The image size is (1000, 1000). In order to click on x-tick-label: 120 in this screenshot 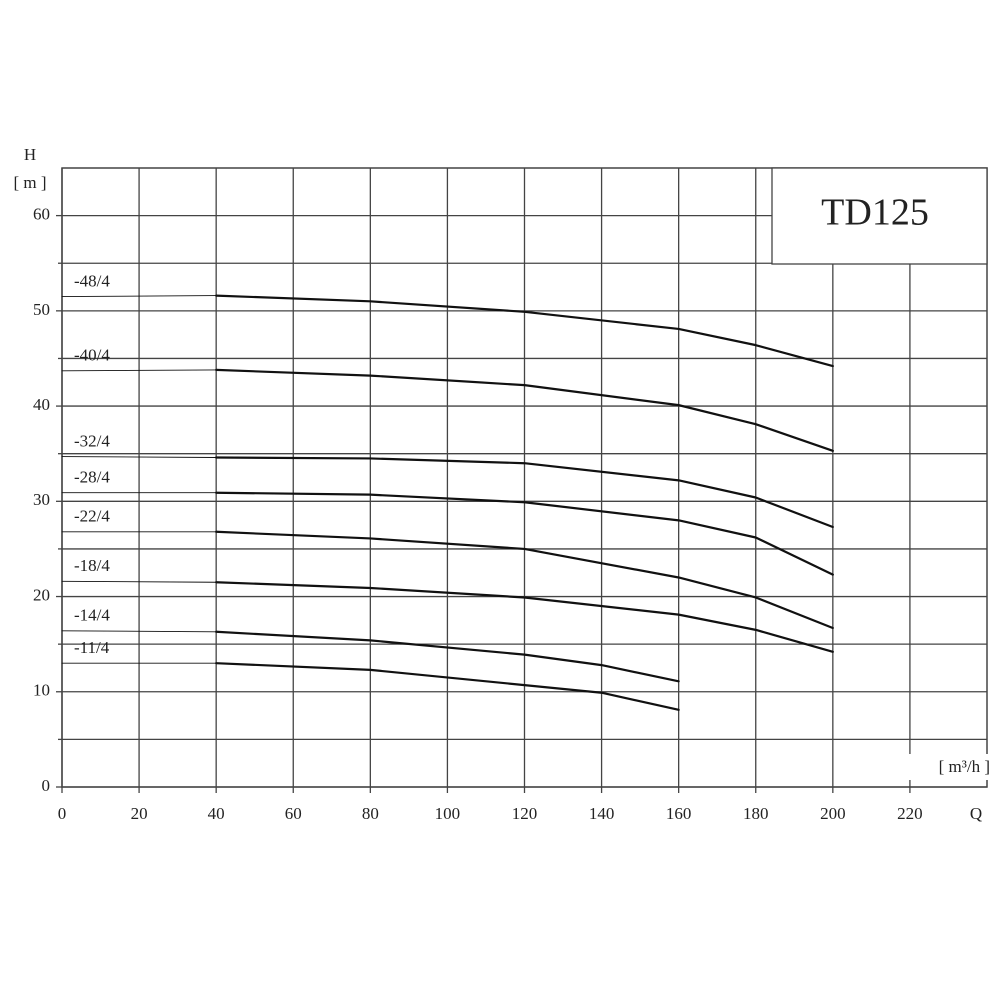, I will do `click(525, 813)`.